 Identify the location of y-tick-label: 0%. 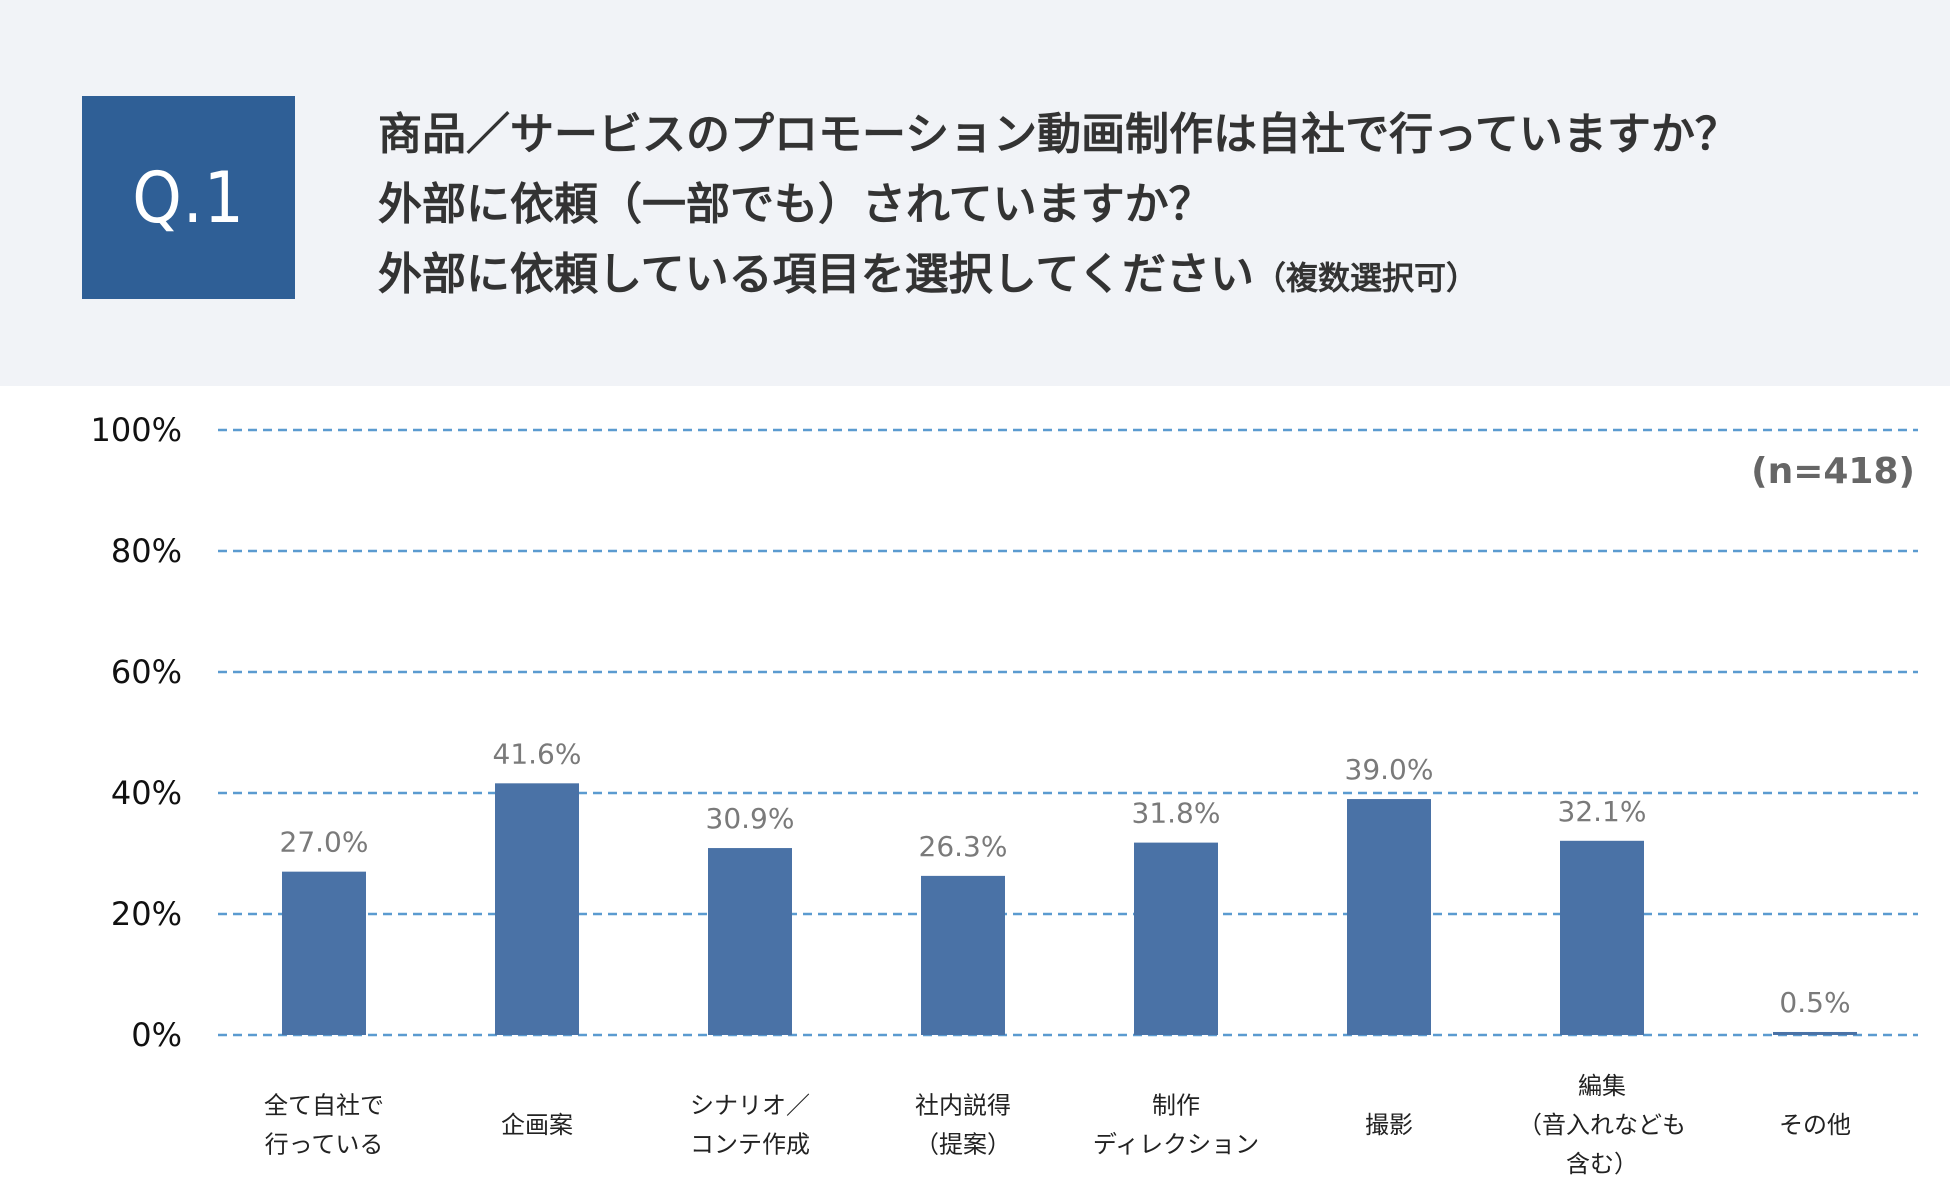
(156, 1035).